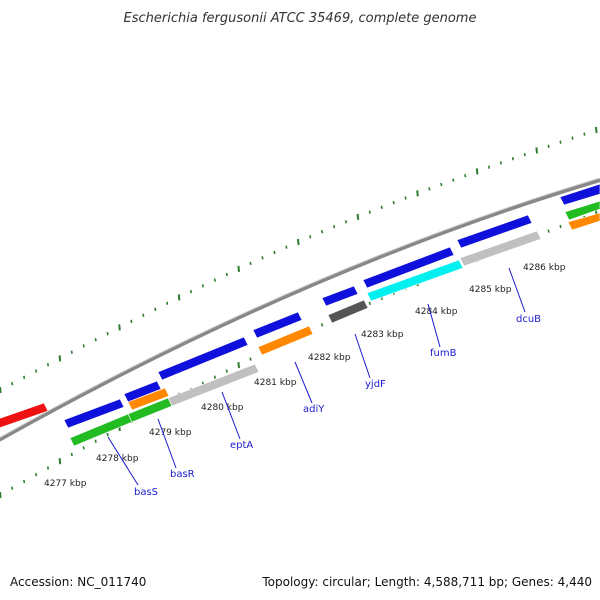 Image resolution: width=600 pixels, height=600 pixels. I want to click on accession-text: Accession: NC_011740, so click(78, 582).